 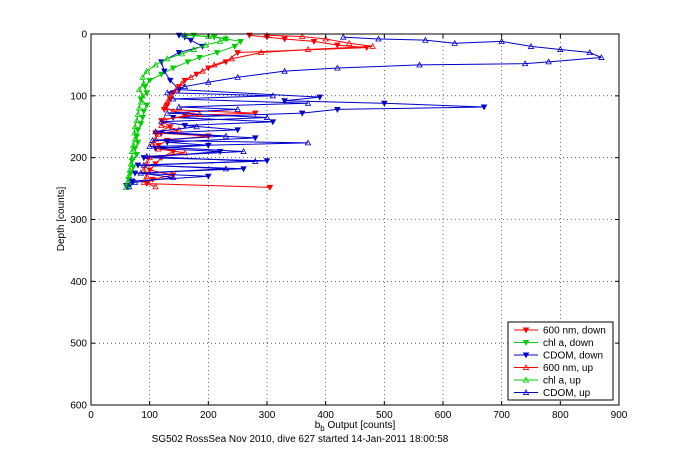 What do you see at coordinates (567, 393) in the screenshot?
I see `legend-label: CDOM, up` at bounding box center [567, 393].